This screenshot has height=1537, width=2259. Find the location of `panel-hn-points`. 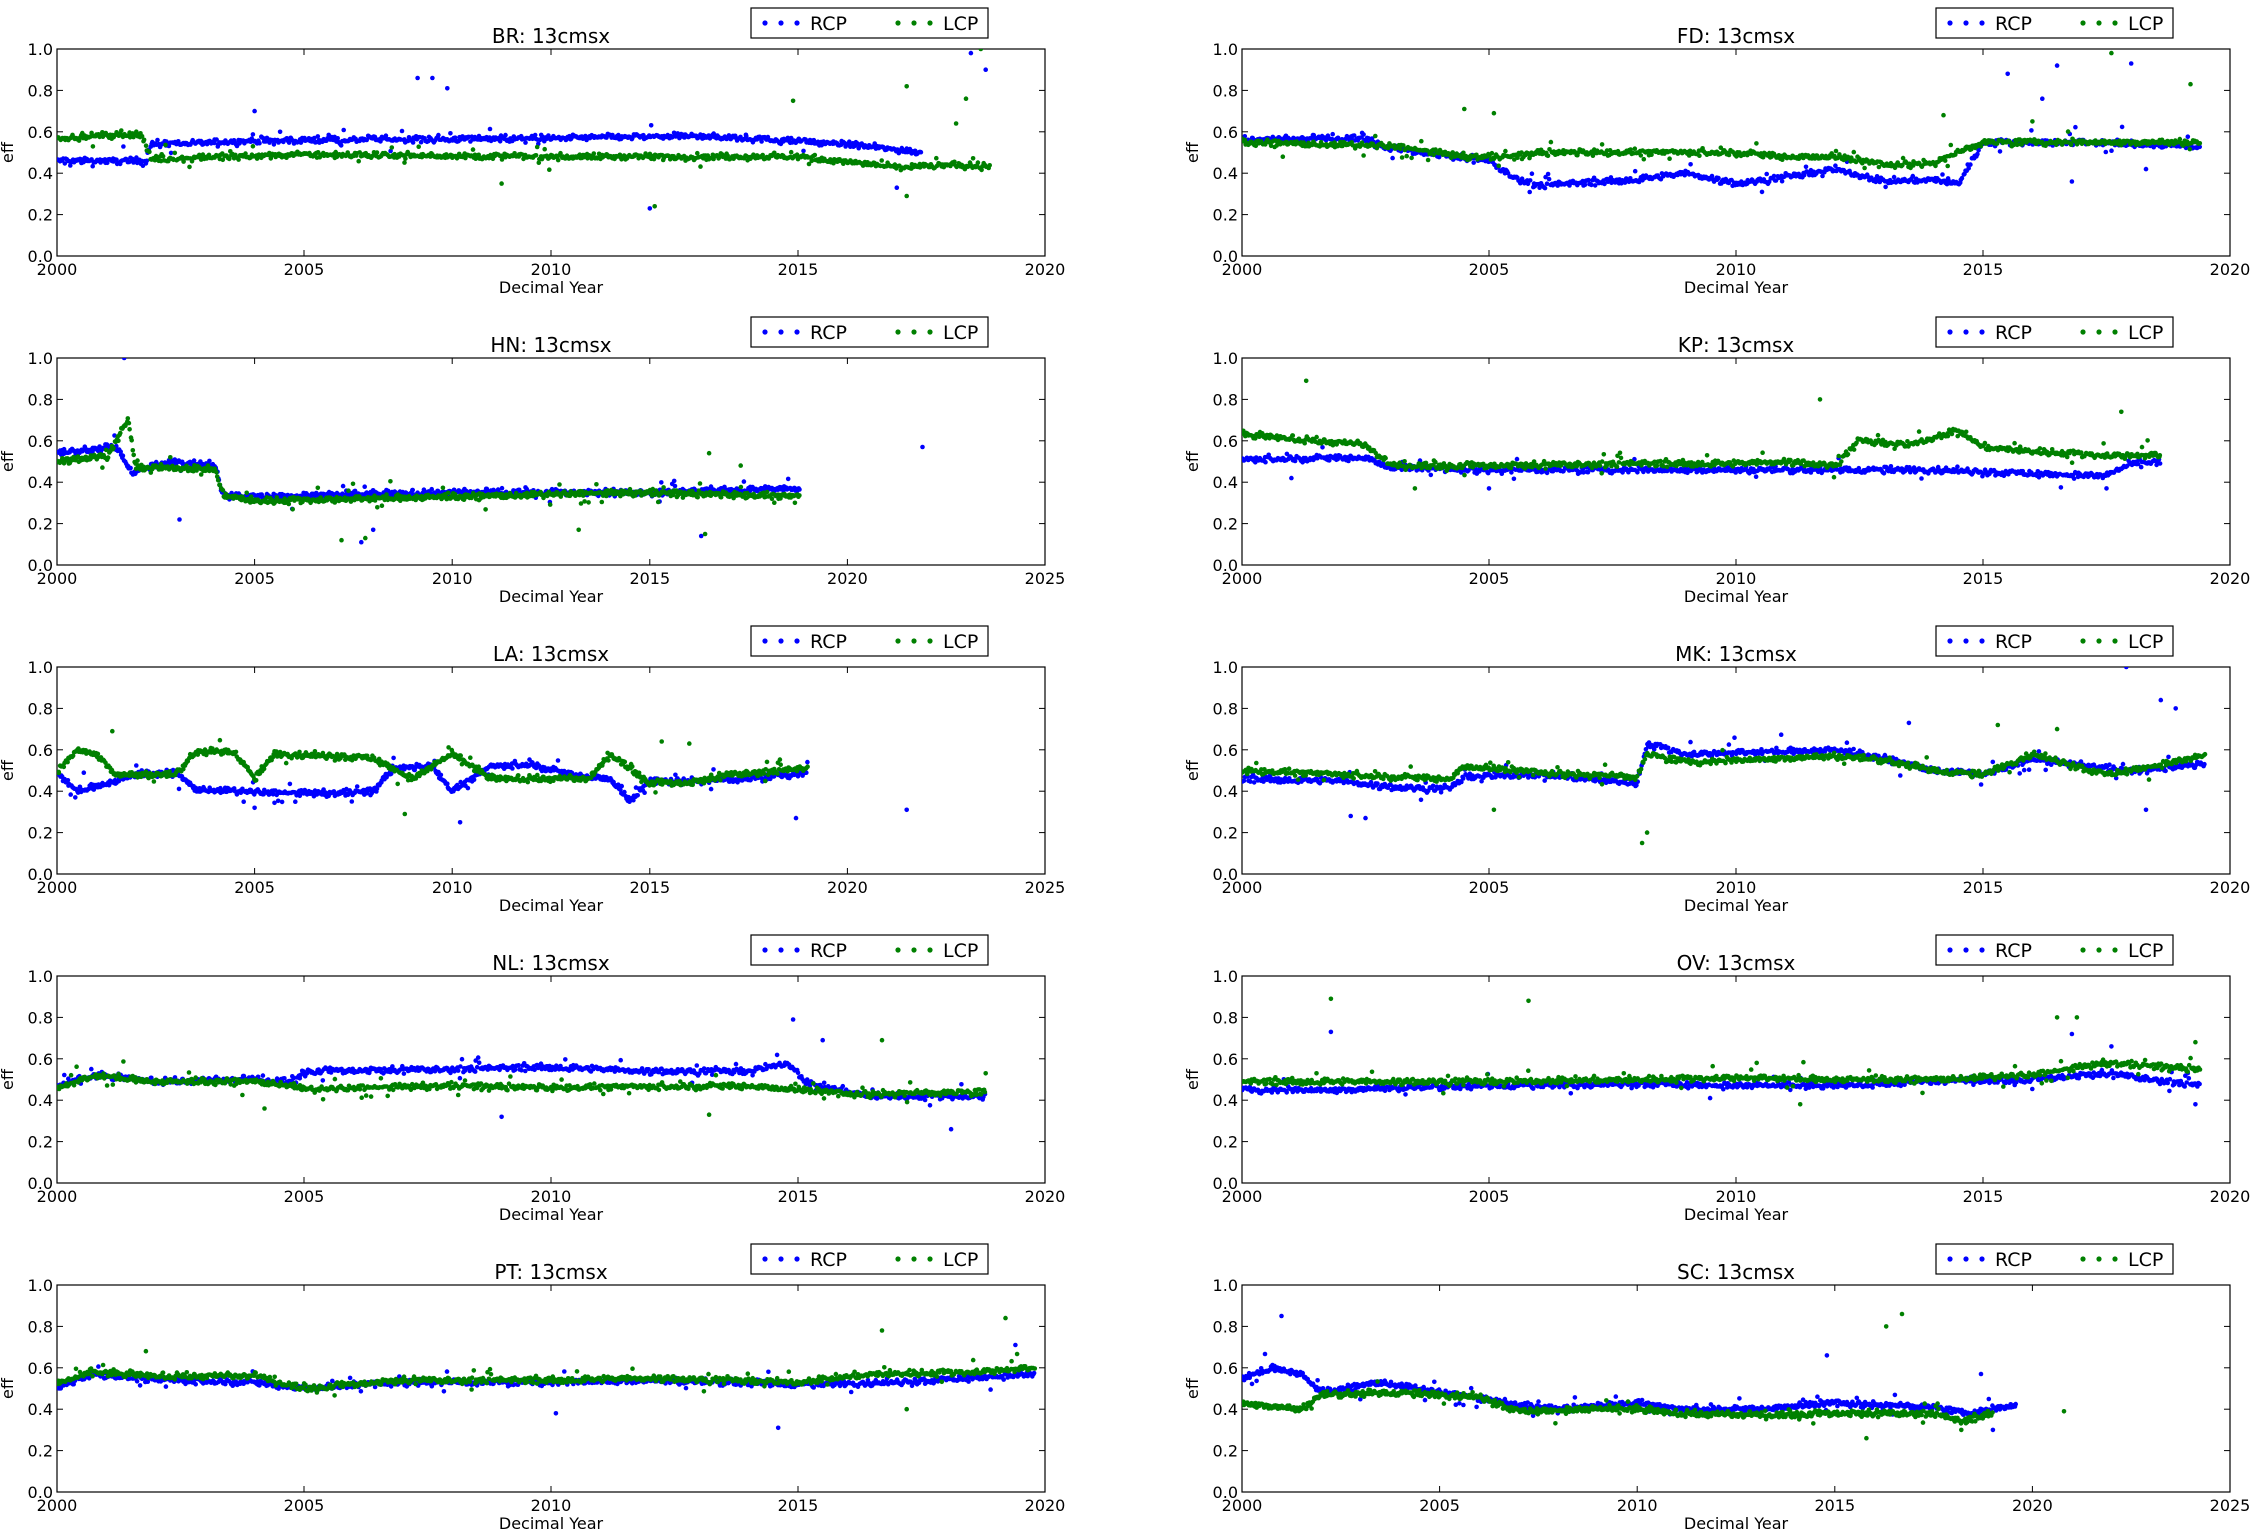

panel-hn-points is located at coordinates (491, 451).